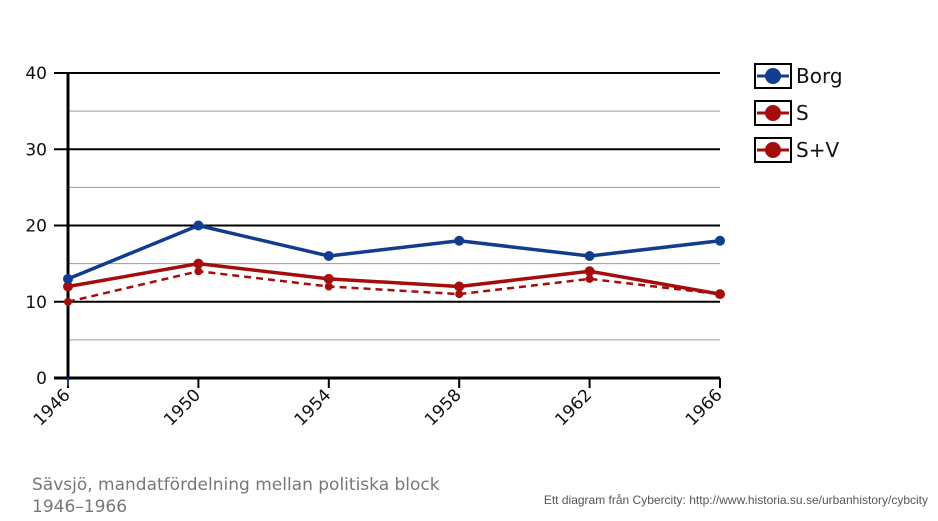 This screenshot has height=521, width=938. I want to click on series-line-borg, so click(394, 252).